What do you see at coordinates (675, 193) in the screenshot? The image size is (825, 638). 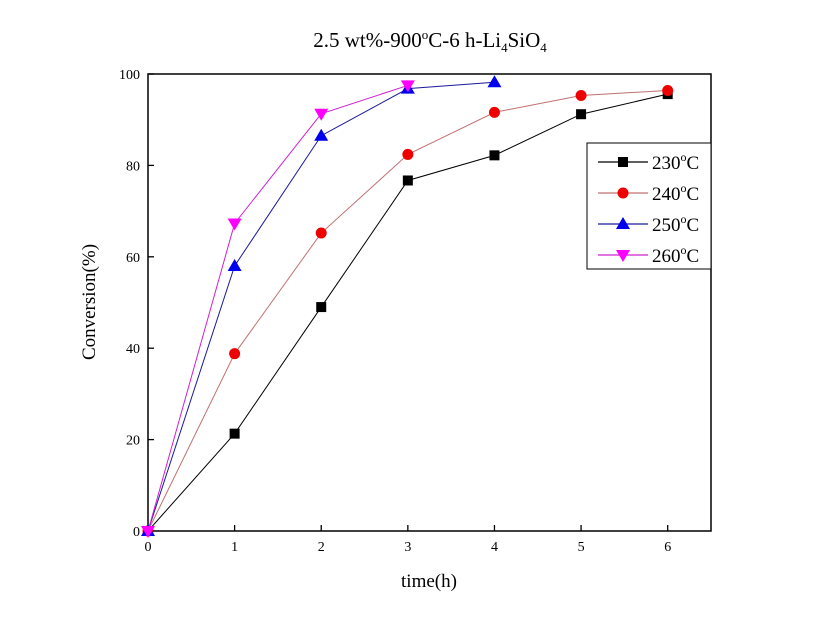 I see `legend-label: 240oC` at bounding box center [675, 193].